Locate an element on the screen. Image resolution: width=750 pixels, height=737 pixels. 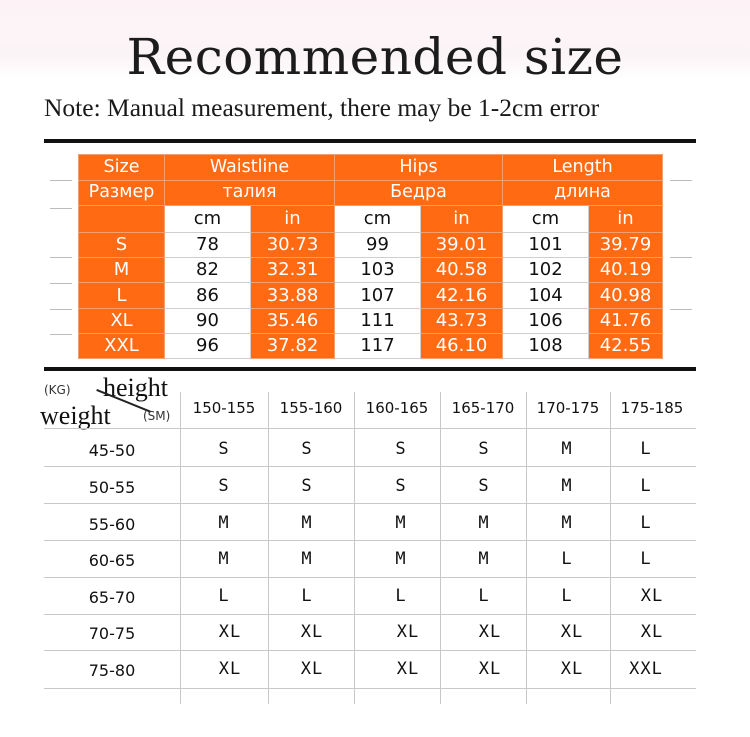
waistline-header: Waistline is located at coordinates (249, 167).